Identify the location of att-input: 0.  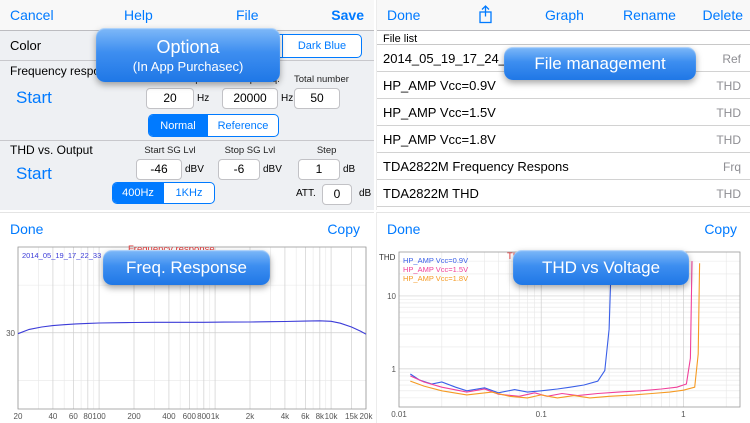
(337, 194).